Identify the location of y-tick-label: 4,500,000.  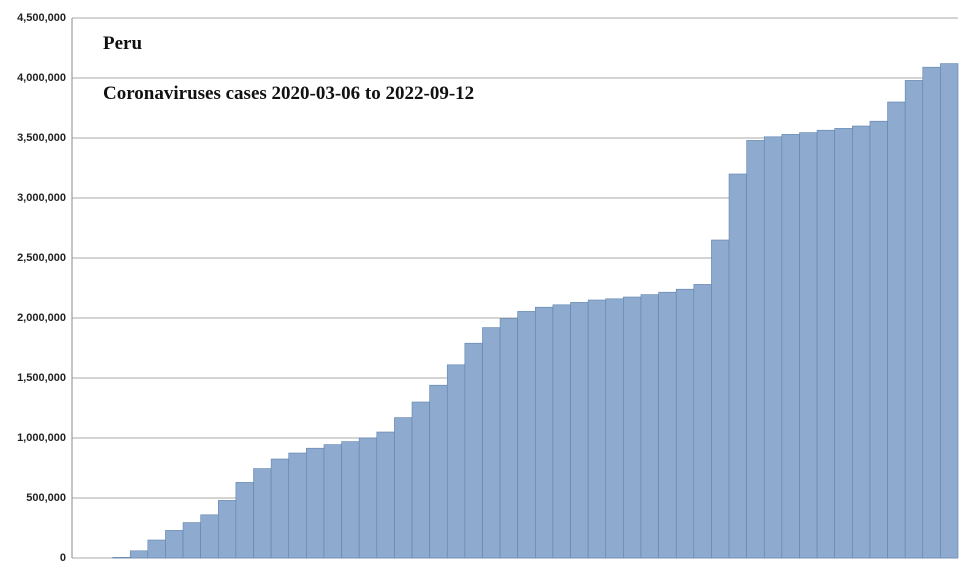
(41, 18).